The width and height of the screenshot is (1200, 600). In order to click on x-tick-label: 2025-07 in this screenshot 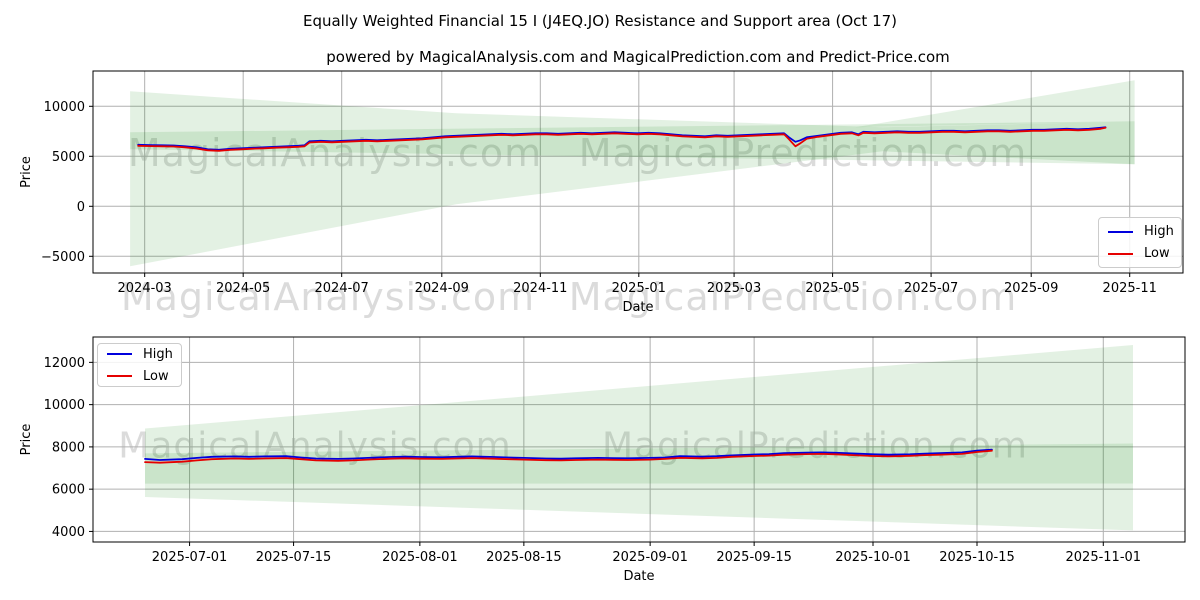, I will do `click(931, 288)`.